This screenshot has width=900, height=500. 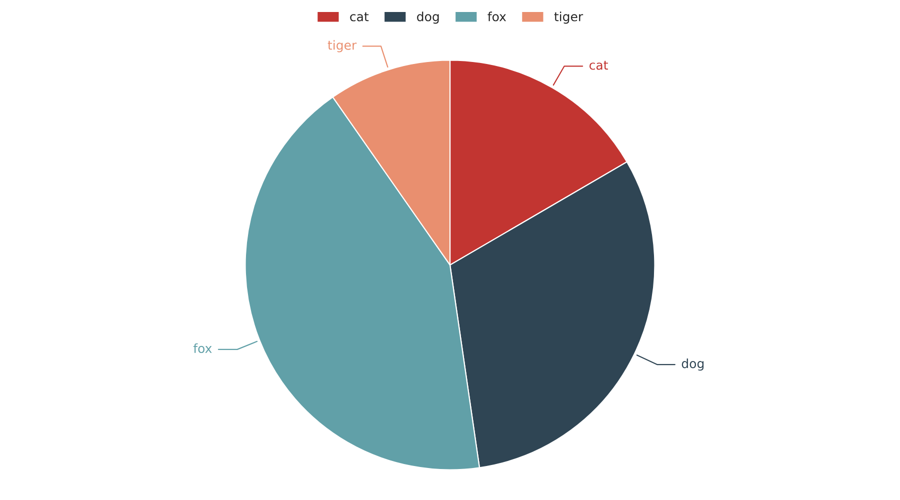 What do you see at coordinates (569, 18) in the screenshot?
I see `legend-label: tiger` at bounding box center [569, 18].